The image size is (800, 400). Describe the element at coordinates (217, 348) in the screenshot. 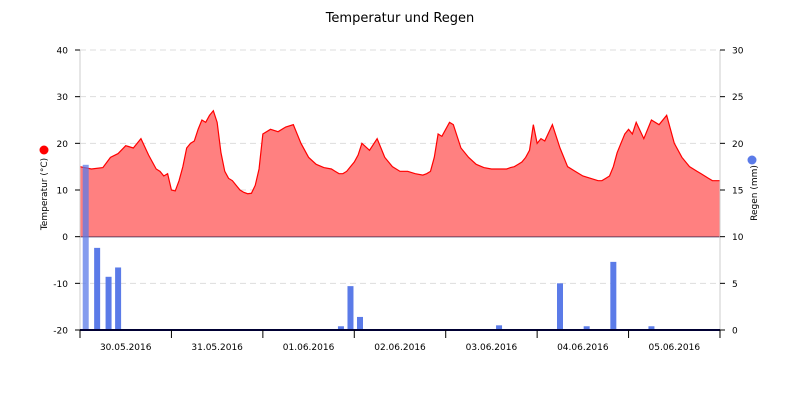

I see `x-tick-label: 31.05.2016` at that location.